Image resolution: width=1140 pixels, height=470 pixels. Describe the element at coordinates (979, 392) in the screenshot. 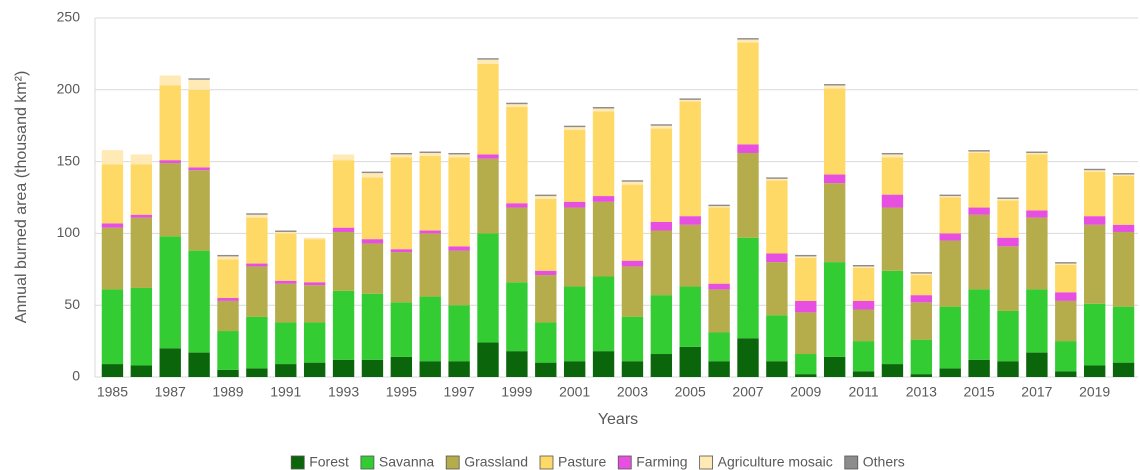

I see `x-tick-label: 2015` at that location.